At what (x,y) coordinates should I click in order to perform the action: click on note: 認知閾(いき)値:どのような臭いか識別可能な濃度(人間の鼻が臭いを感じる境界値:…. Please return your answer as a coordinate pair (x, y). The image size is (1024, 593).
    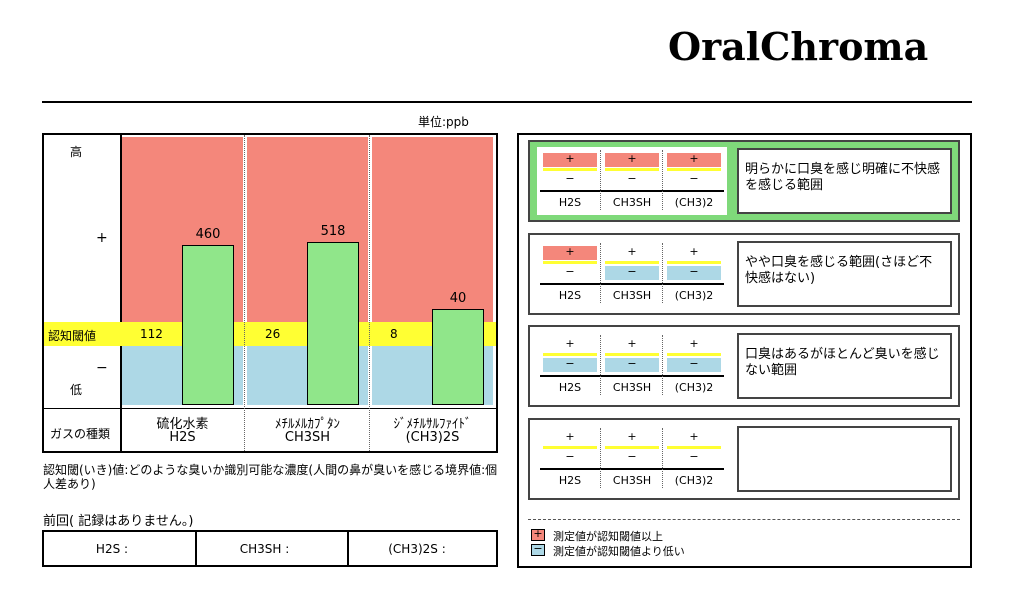
    Looking at the image, I should click on (270, 477).